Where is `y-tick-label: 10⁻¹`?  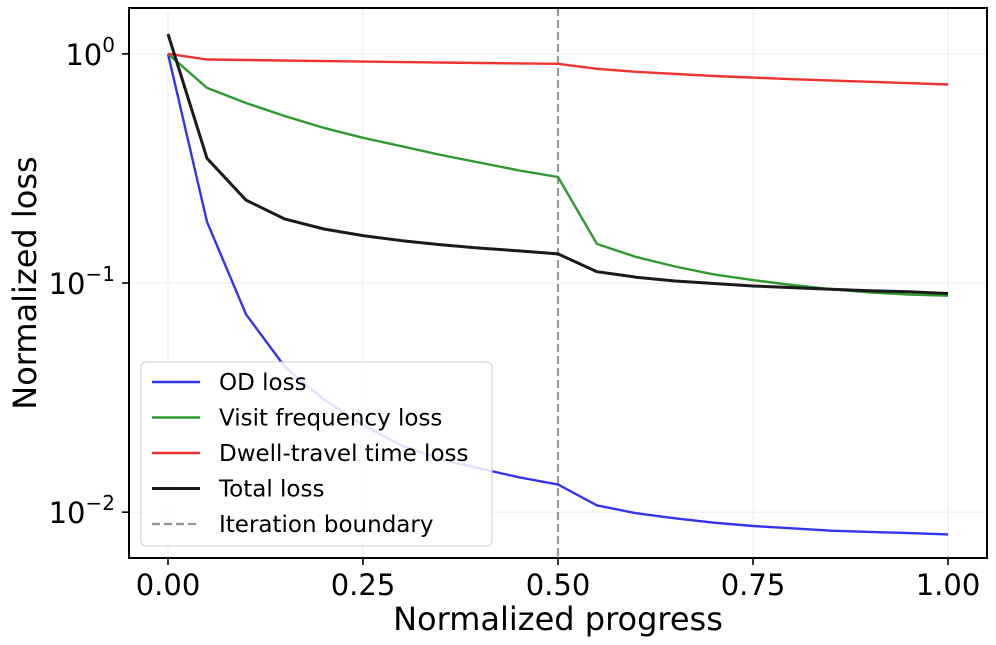 y-tick-label: 10⁻¹ is located at coordinates (82, 281).